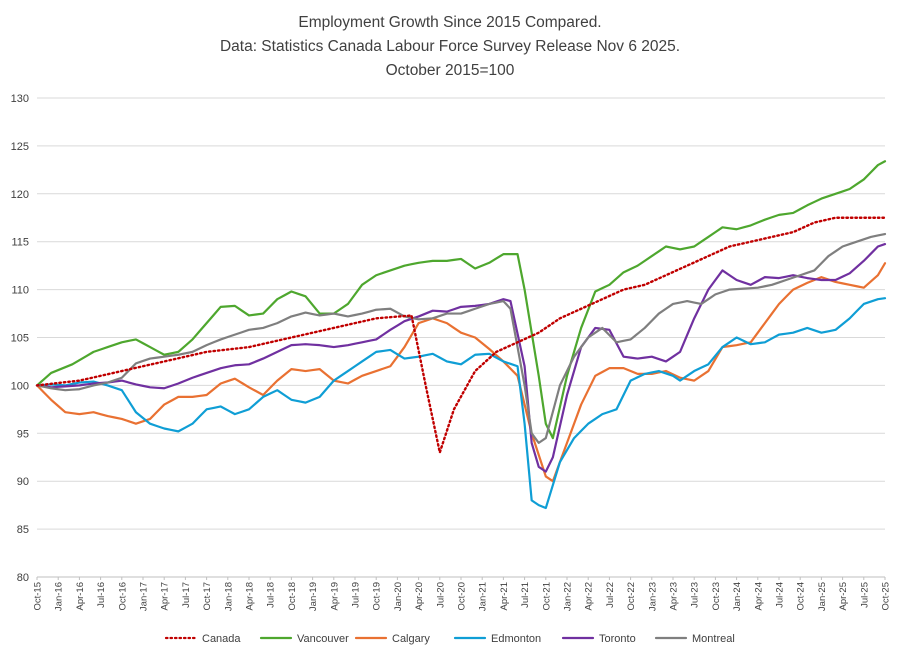 This screenshot has width=900, height=653. Describe the element at coordinates (20, 195) in the screenshot. I see `y-tick-label: 120` at that location.